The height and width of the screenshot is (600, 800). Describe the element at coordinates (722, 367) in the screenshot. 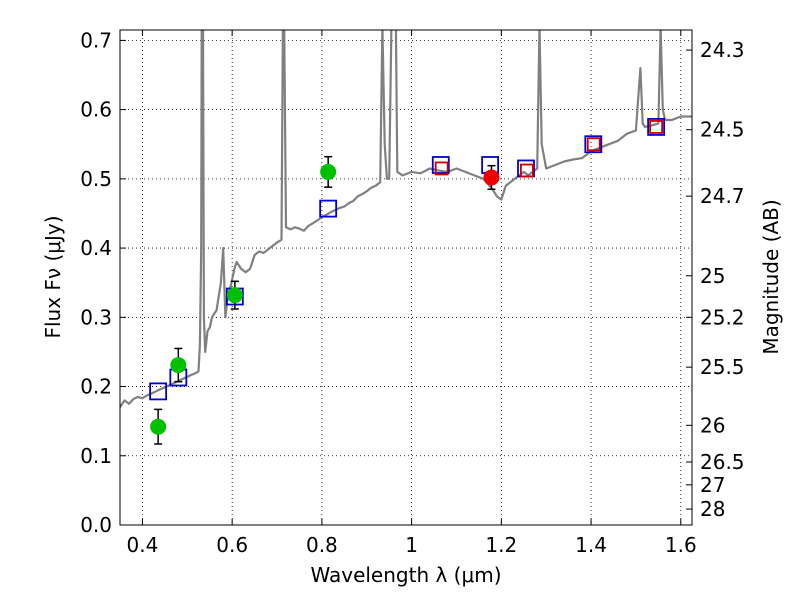

I see `y2-tick-label: 25.5` at that location.